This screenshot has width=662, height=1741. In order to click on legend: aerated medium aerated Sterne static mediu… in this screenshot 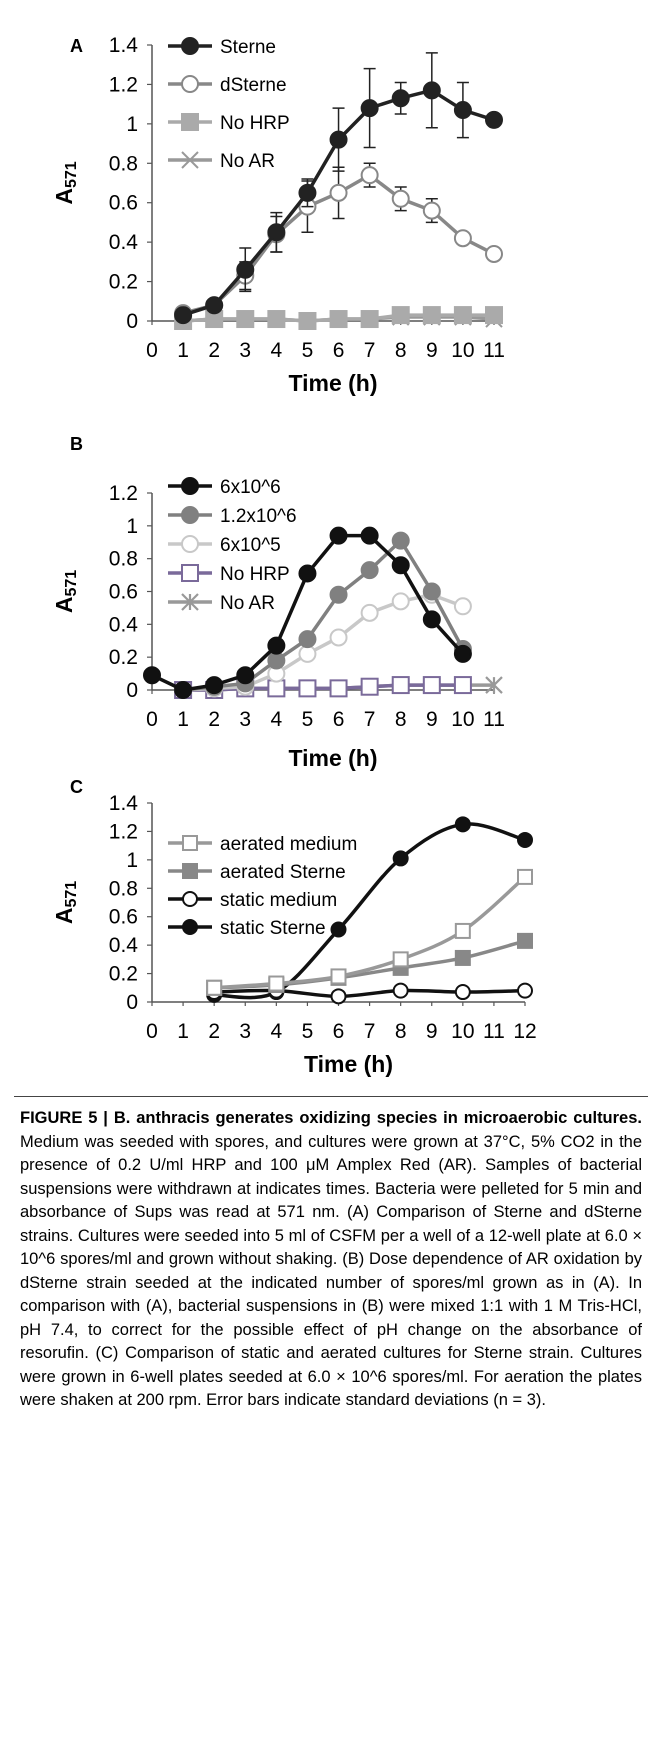, I will do `click(262, 886)`.